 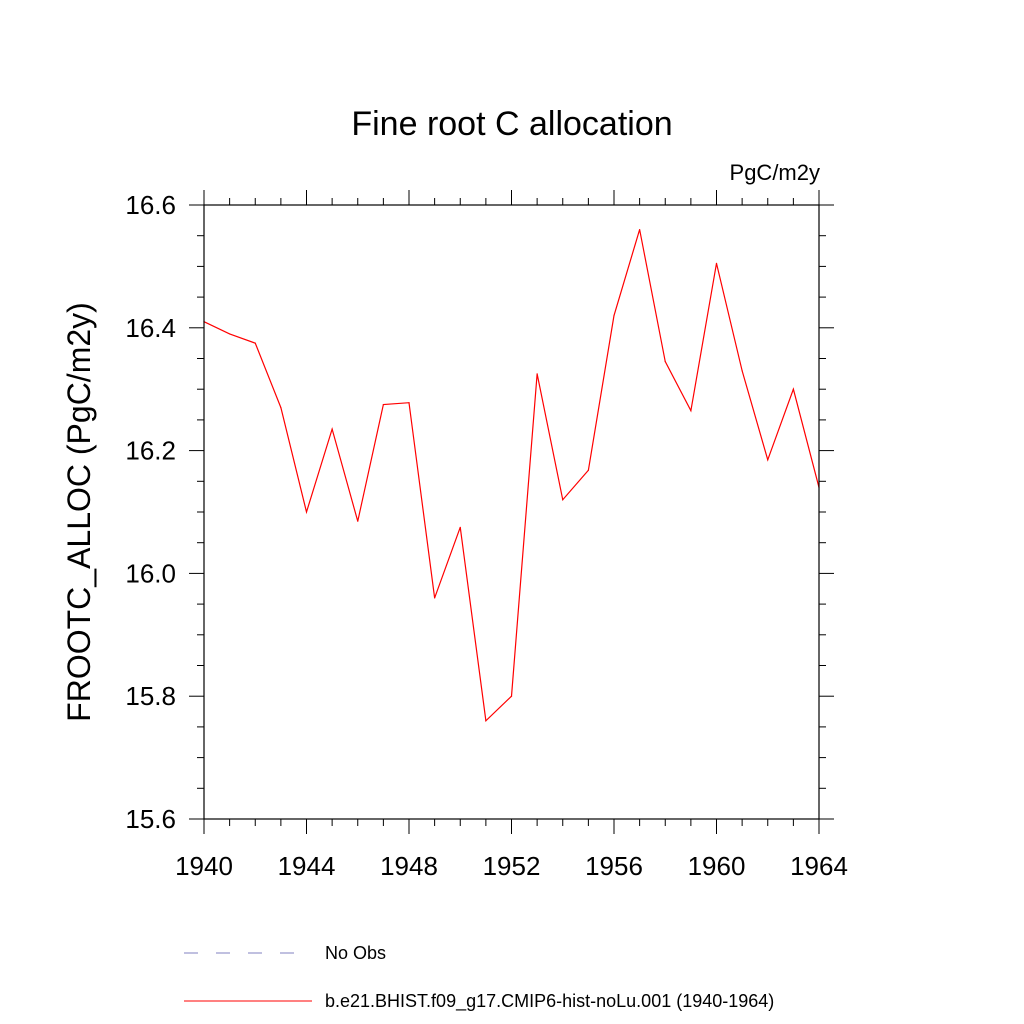 I want to click on y-axis-label: FROOTC_ALLOC (PgC/m2y), so click(x=79, y=512).